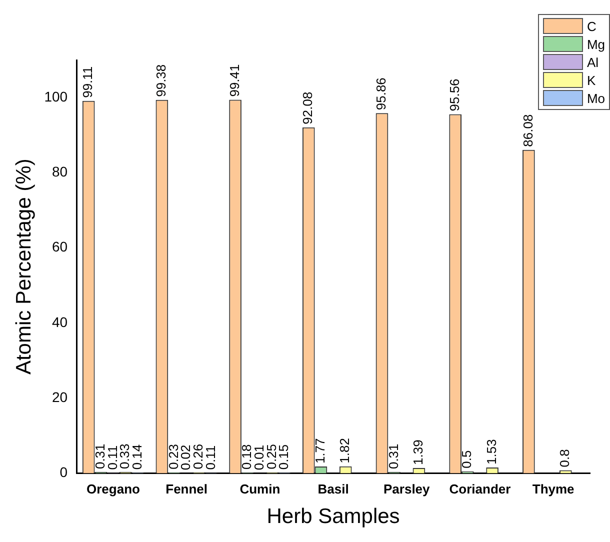  What do you see at coordinates (333, 516) in the screenshot?
I see `x-axis-title: Herb Samples` at bounding box center [333, 516].